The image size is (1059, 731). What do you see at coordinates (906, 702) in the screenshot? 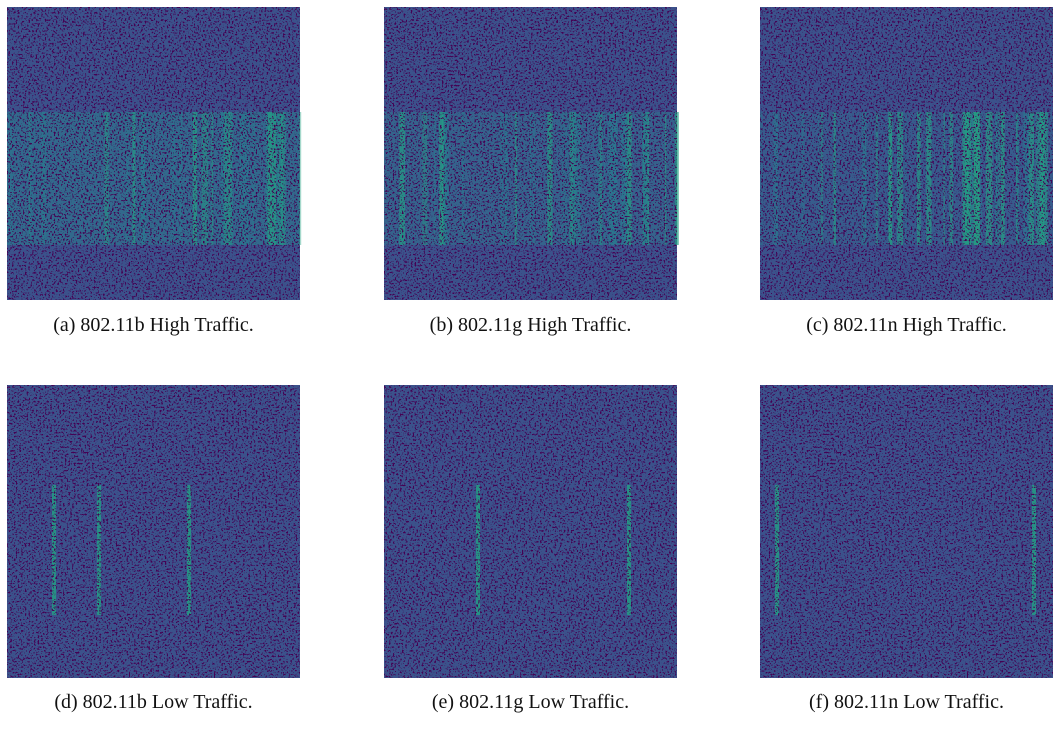
I see `panel-caption: (f) 802.11n Low Traffic.` at bounding box center [906, 702].